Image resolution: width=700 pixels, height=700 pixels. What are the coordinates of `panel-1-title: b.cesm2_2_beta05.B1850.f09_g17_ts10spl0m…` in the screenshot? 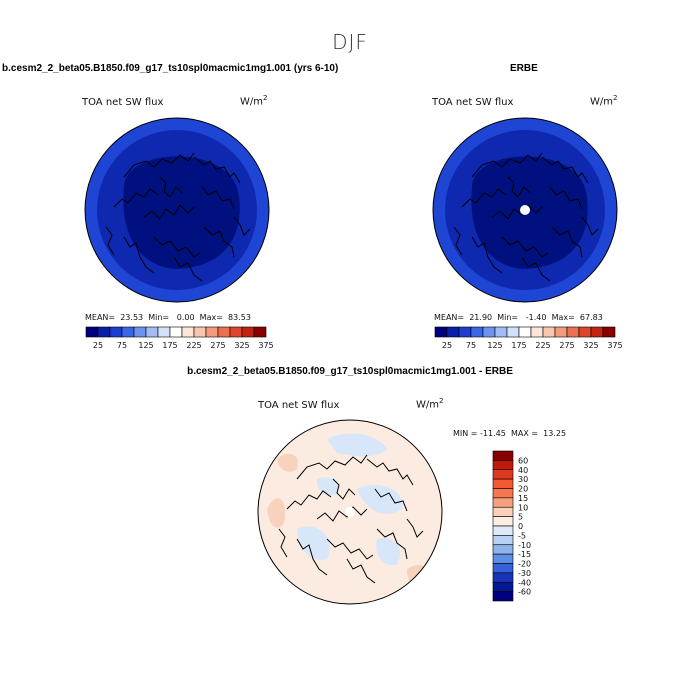 It's located at (170, 68).